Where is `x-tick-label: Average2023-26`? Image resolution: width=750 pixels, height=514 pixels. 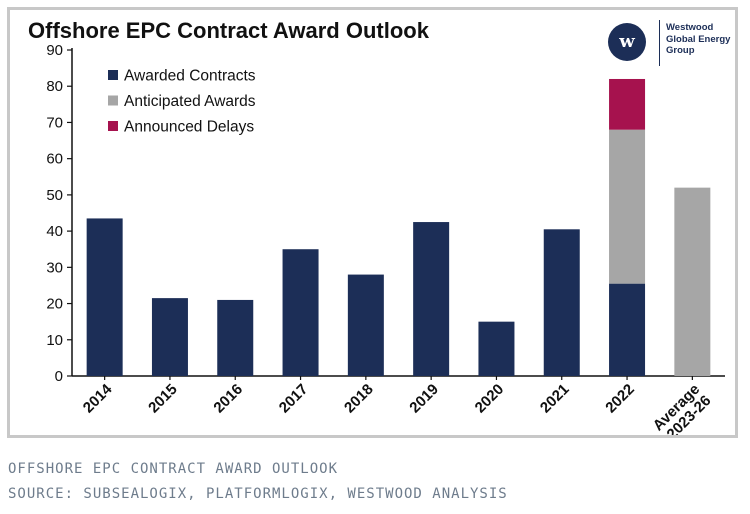
x-tick-label: Average2023-26 is located at coordinates (682, 408).